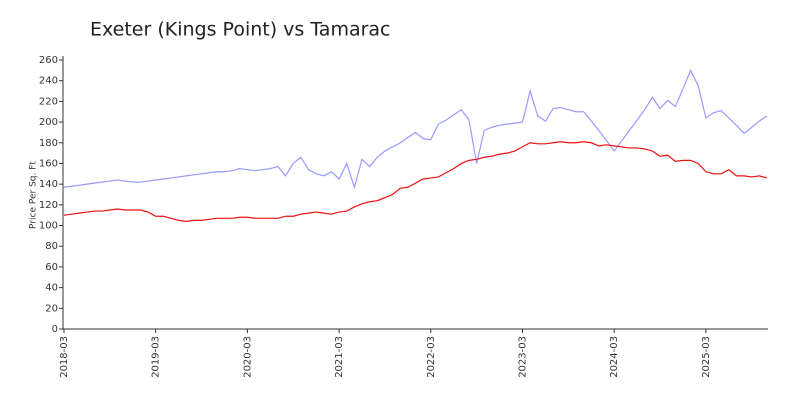 The width and height of the screenshot is (800, 400). I want to click on y-tick-label: 180, so click(48, 143).